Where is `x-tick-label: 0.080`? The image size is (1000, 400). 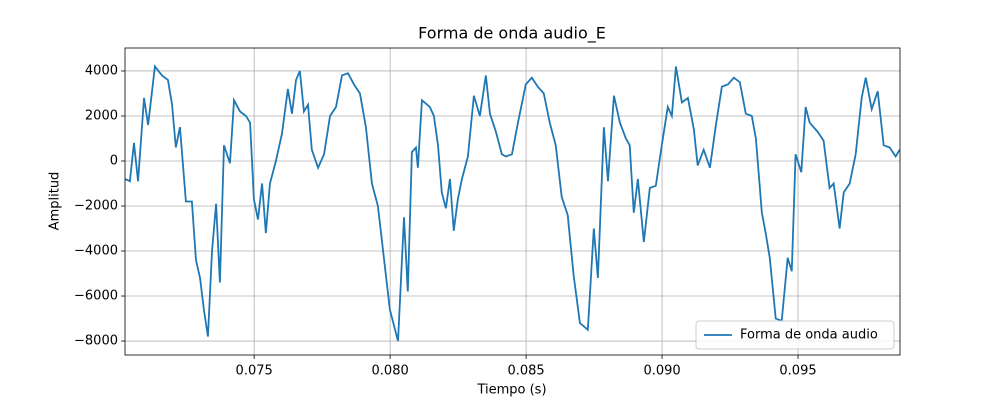 x-tick-label: 0.080 is located at coordinates (390, 371).